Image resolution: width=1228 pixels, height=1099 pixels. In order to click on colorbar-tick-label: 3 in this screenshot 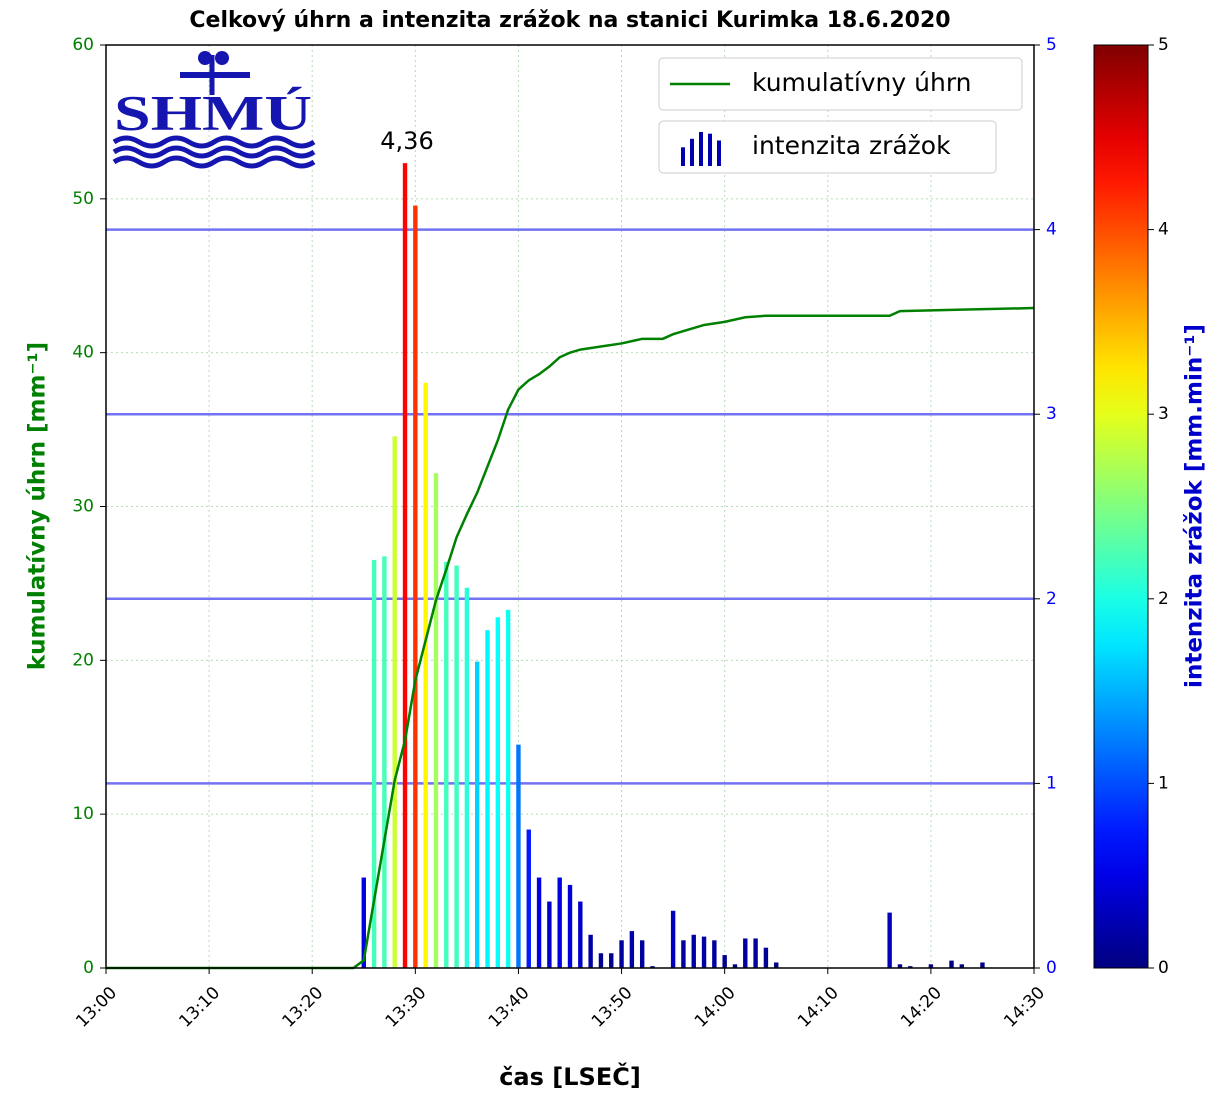, I will do `click(1163, 414)`.